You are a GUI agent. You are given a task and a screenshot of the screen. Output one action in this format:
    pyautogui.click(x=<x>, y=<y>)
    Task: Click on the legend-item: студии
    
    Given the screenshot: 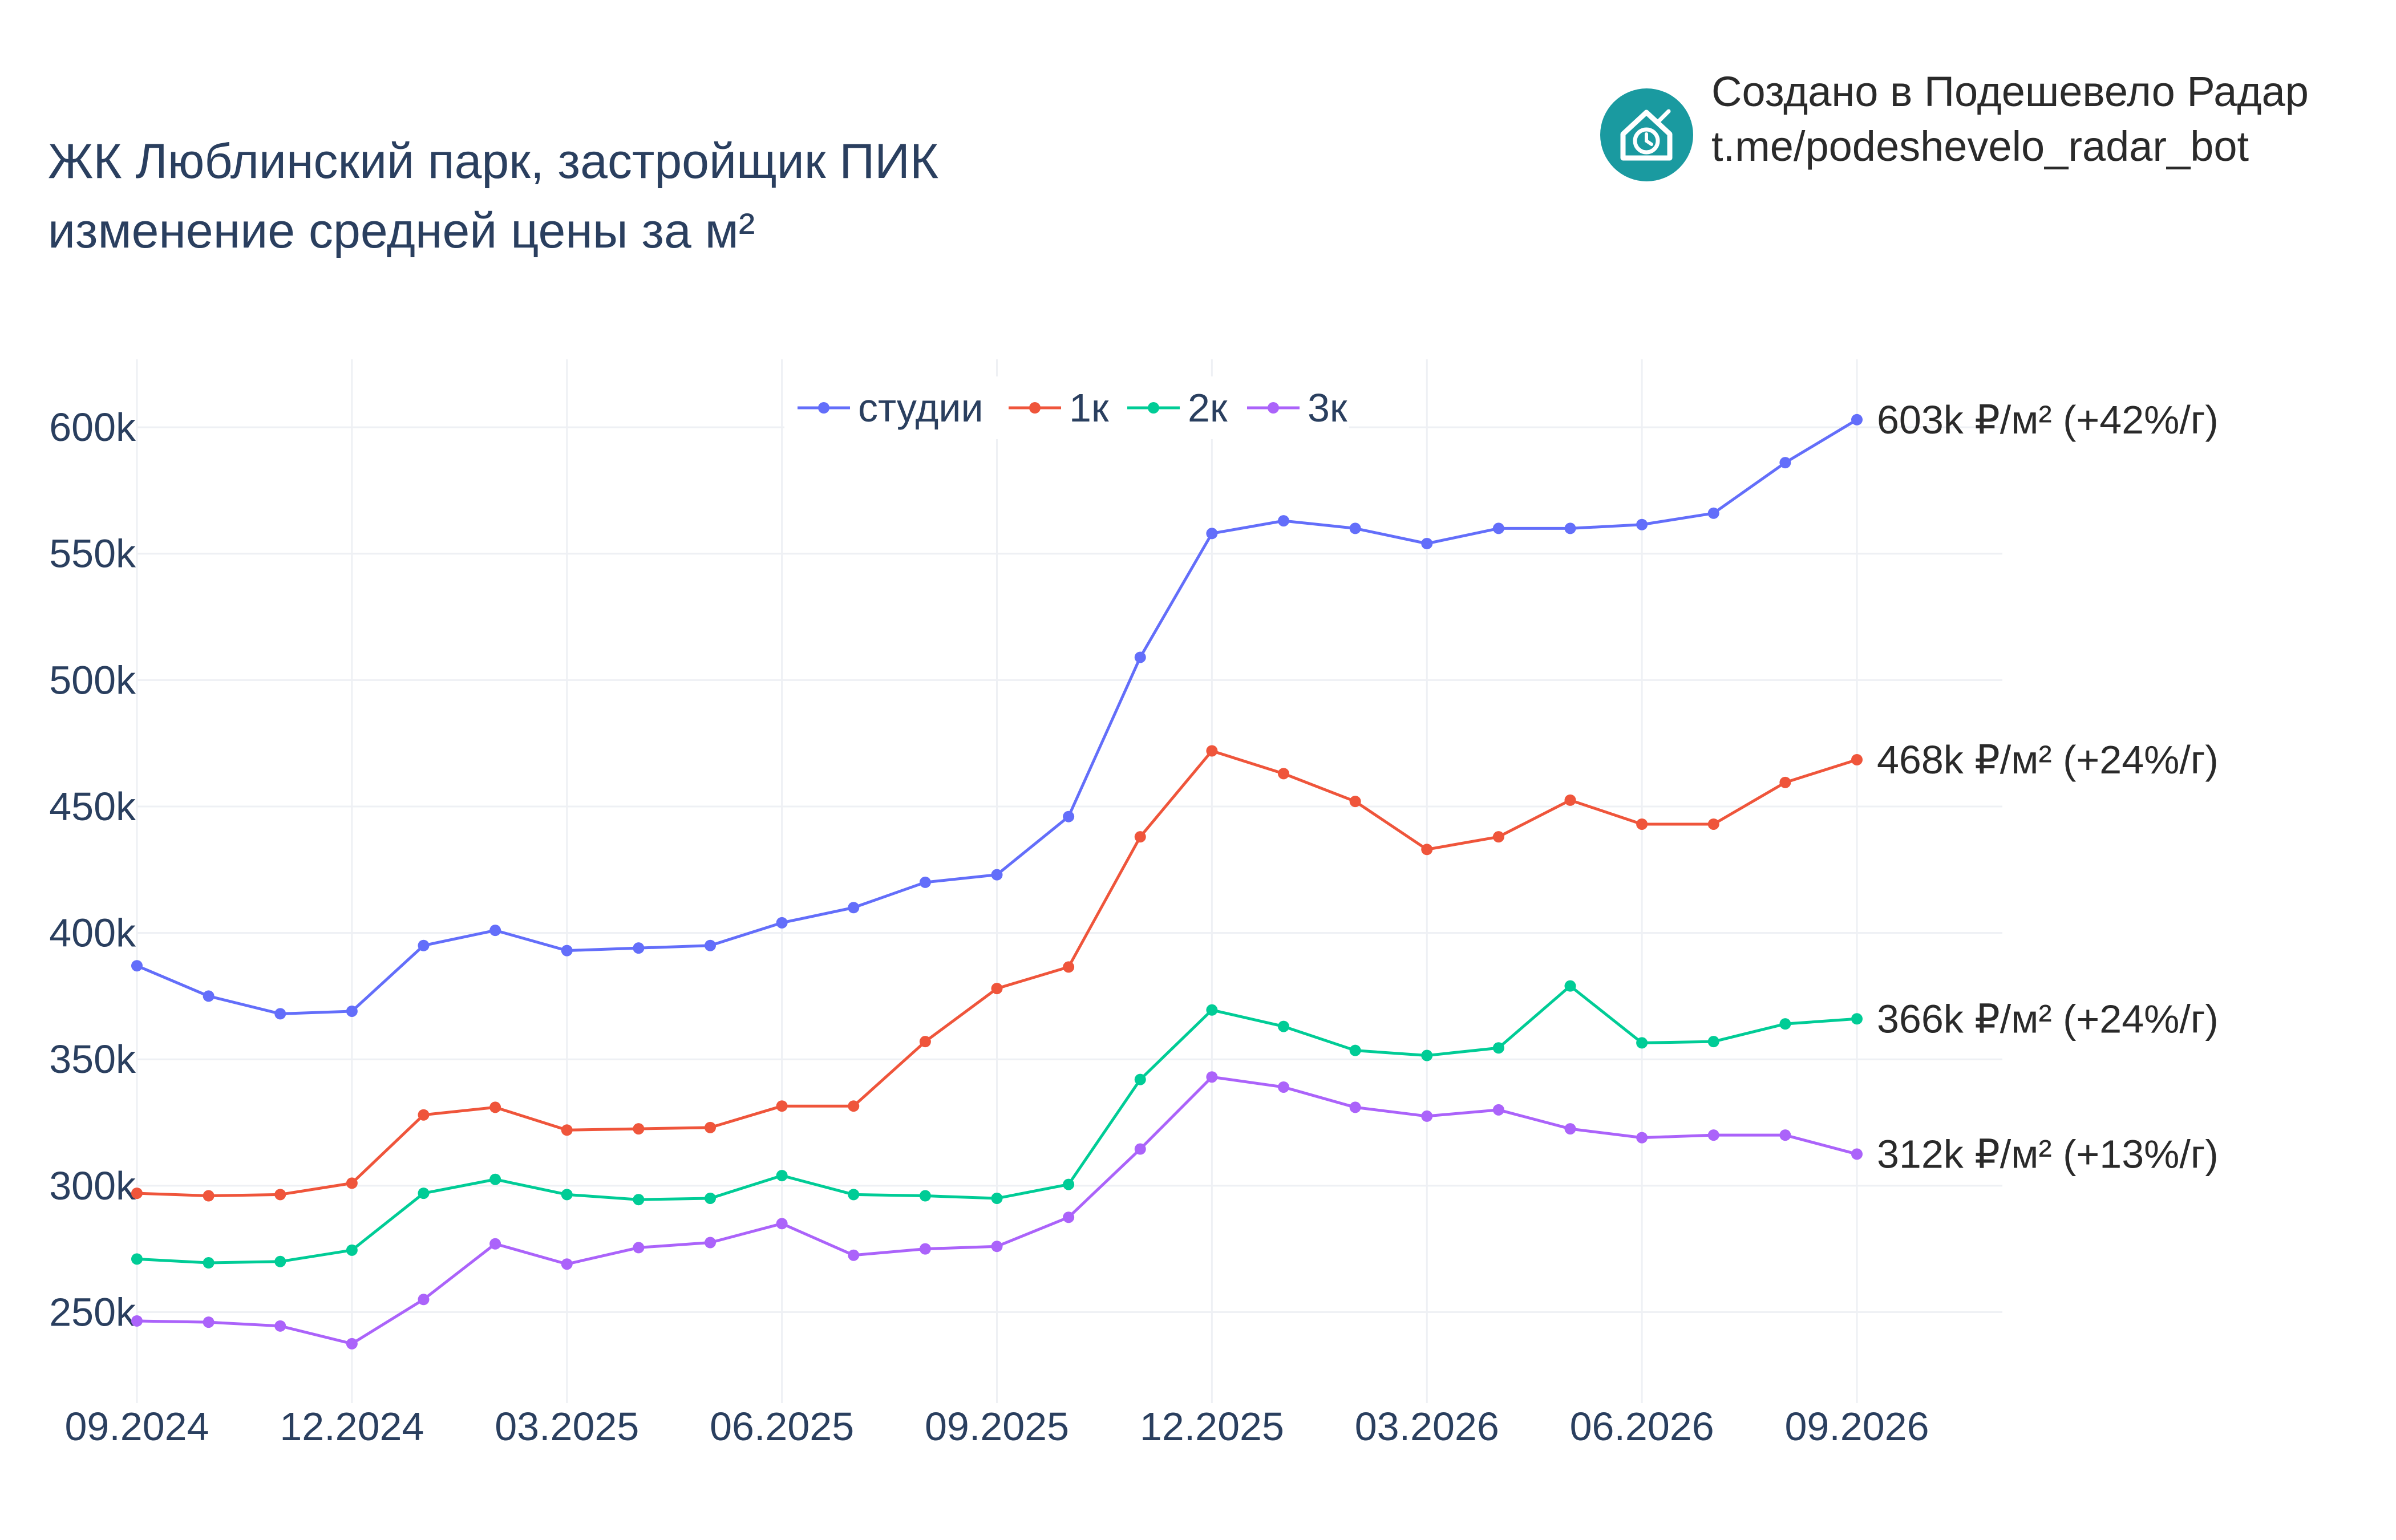 What is the action you would take?
    pyautogui.click(x=891, y=408)
    